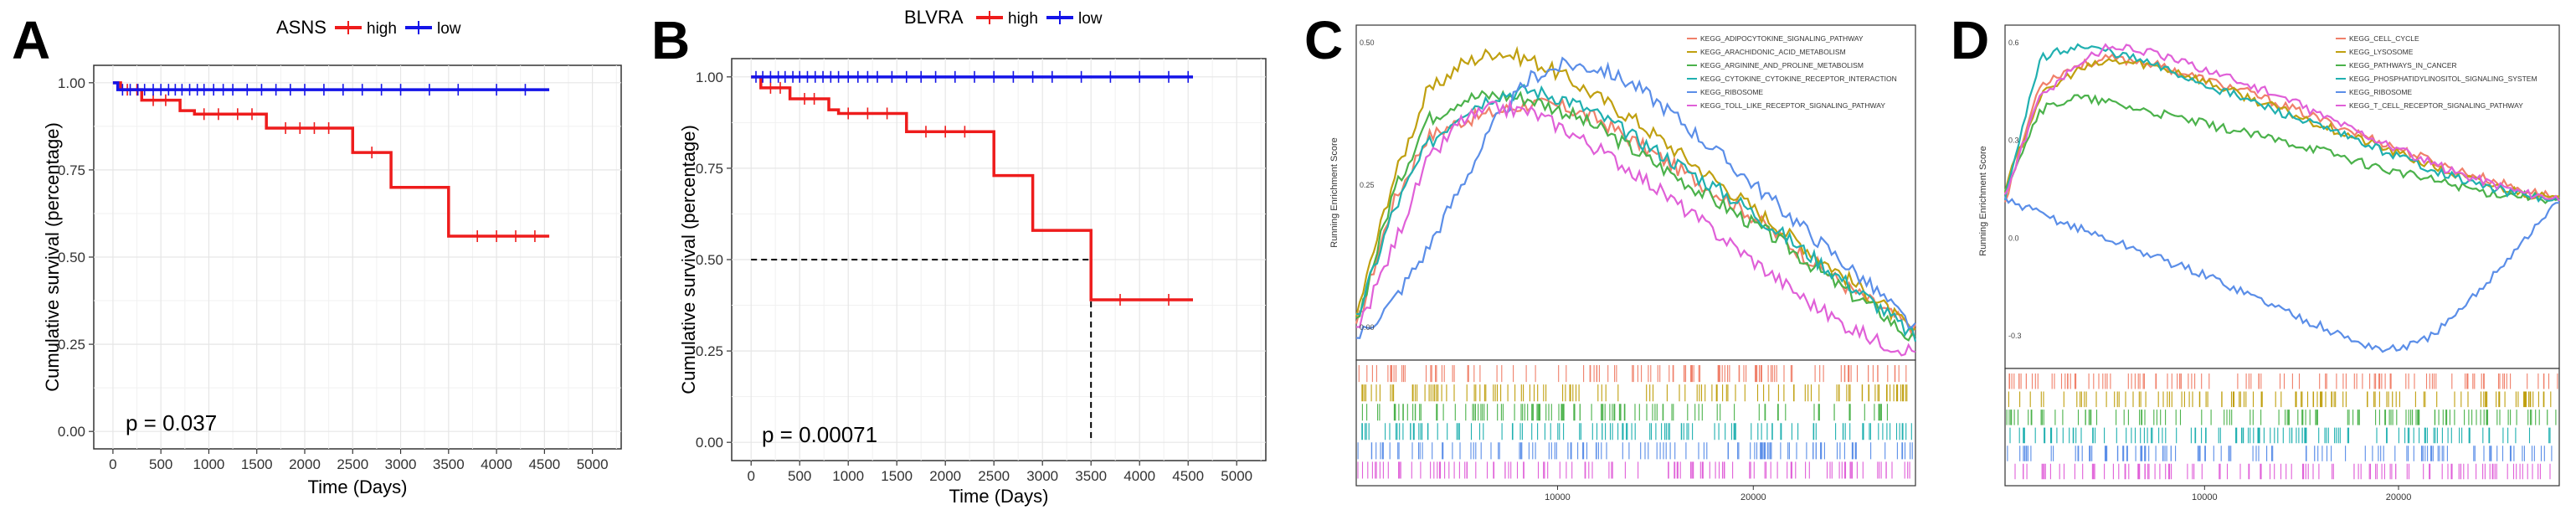 Image resolution: width=2576 pixels, height=510 pixels. I want to click on panel-d-hits-kegg_cell_cycle, so click(2283, 381).